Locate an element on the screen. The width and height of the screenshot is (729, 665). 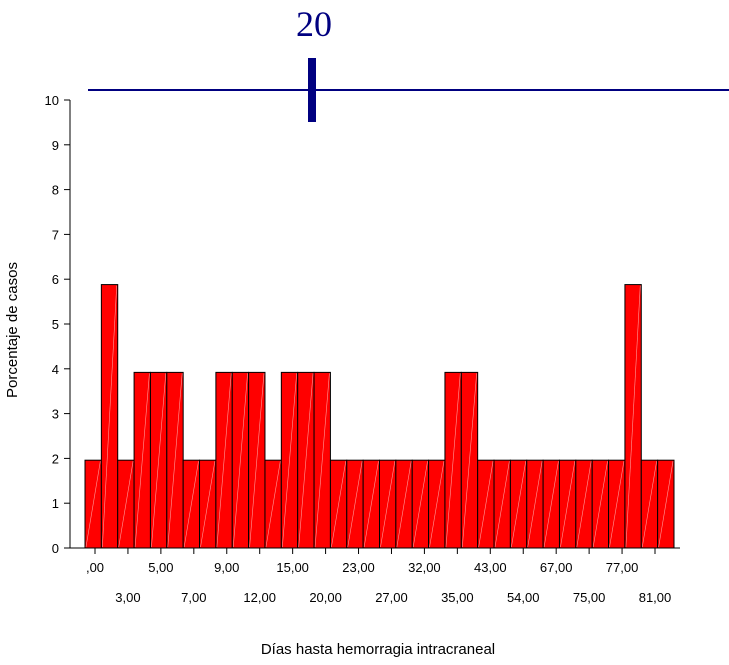
x-tick-label: 7,00 is located at coordinates (193, 597).